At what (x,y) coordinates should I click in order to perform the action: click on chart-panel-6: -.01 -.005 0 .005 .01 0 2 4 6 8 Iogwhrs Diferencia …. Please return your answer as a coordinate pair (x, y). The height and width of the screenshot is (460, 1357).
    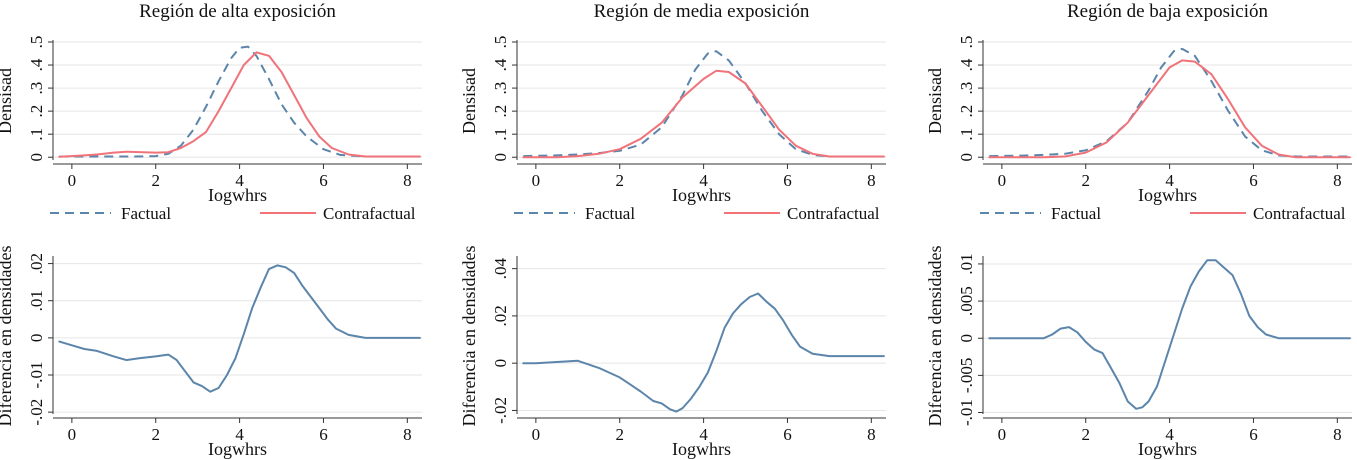
    Looking at the image, I should click on (1138, 352).